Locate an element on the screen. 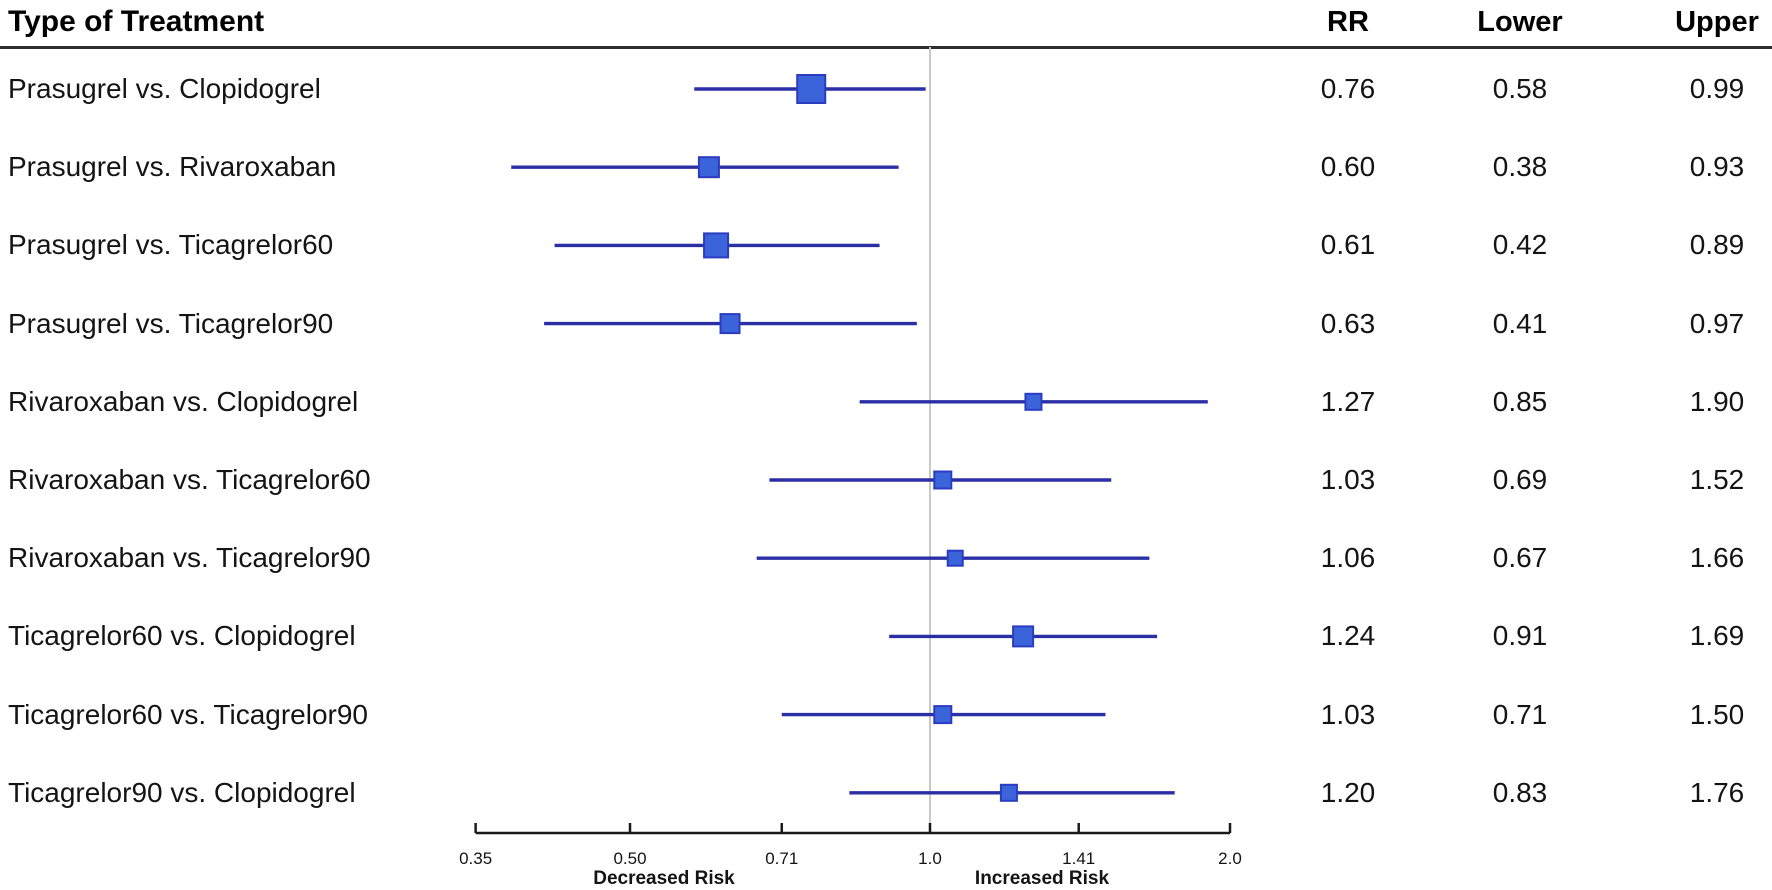 The width and height of the screenshot is (1772, 890). rr-value: 1.24 is located at coordinates (1348, 636).